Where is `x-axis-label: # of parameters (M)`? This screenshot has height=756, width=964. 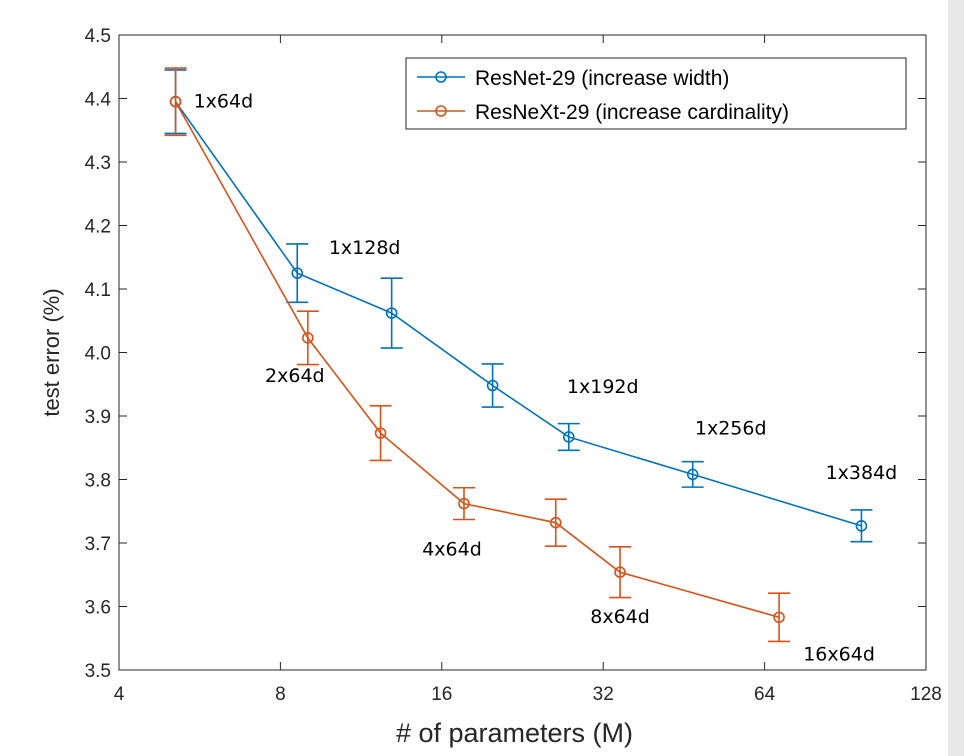 x-axis-label: # of parameters (M) is located at coordinates (514, 733).